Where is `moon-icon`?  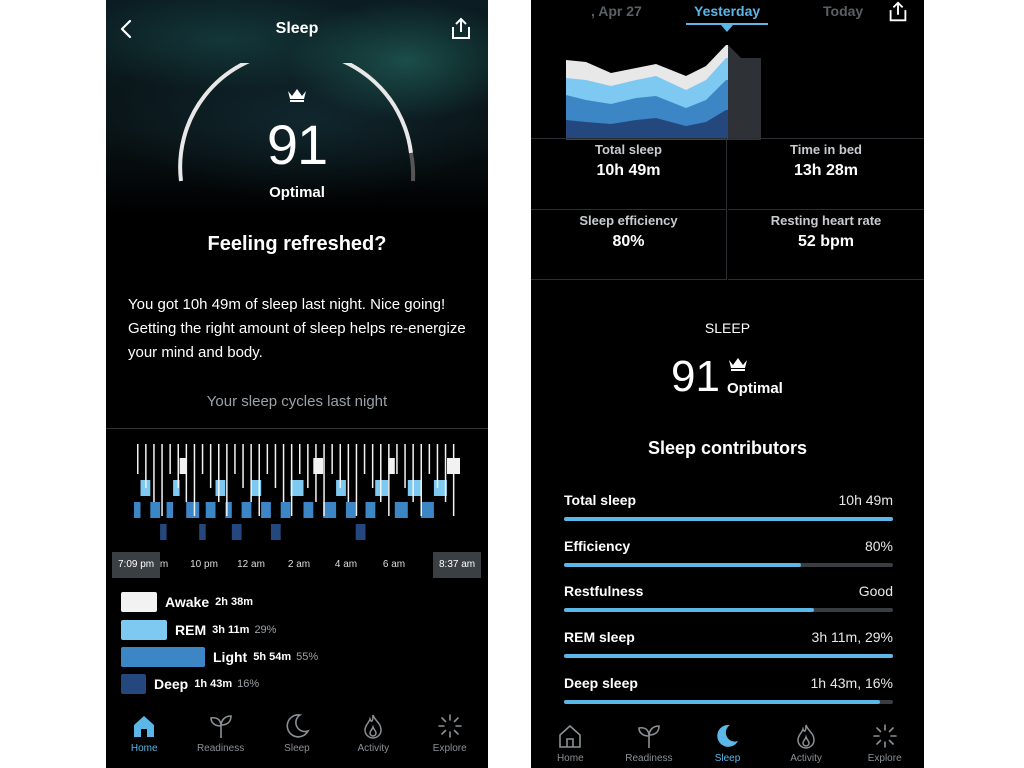
moon-icon is located at coordinates (728, 735).